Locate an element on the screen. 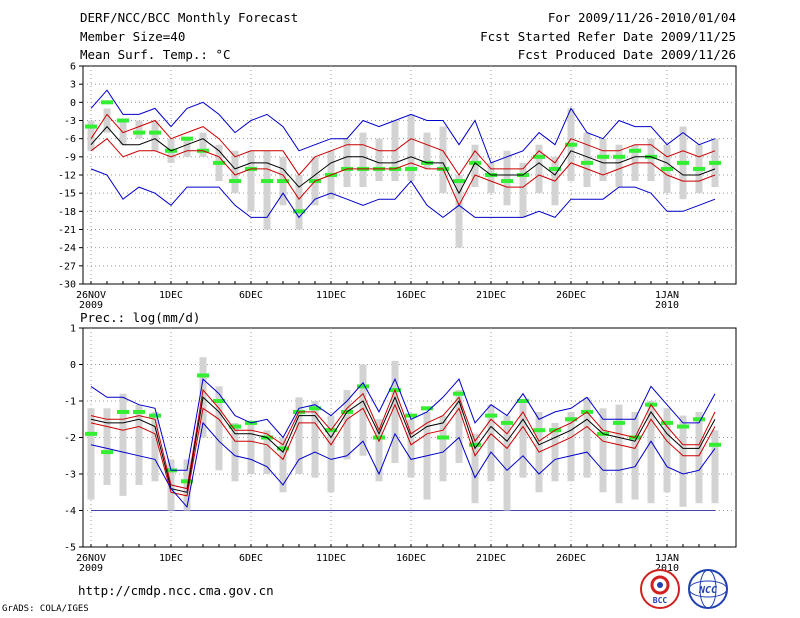 The height and width of the screenshot is (618, 800). chart1-xtick-sublabel: 2009 is located at coordinates (91, 568).